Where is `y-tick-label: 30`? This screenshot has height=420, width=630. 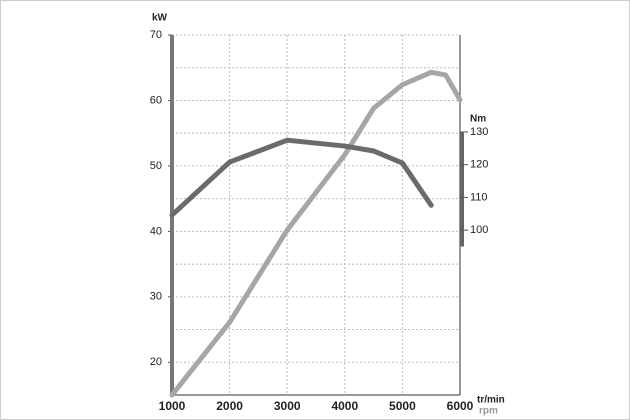 y-tick-label: 30 is located at coordinates (156, 297).